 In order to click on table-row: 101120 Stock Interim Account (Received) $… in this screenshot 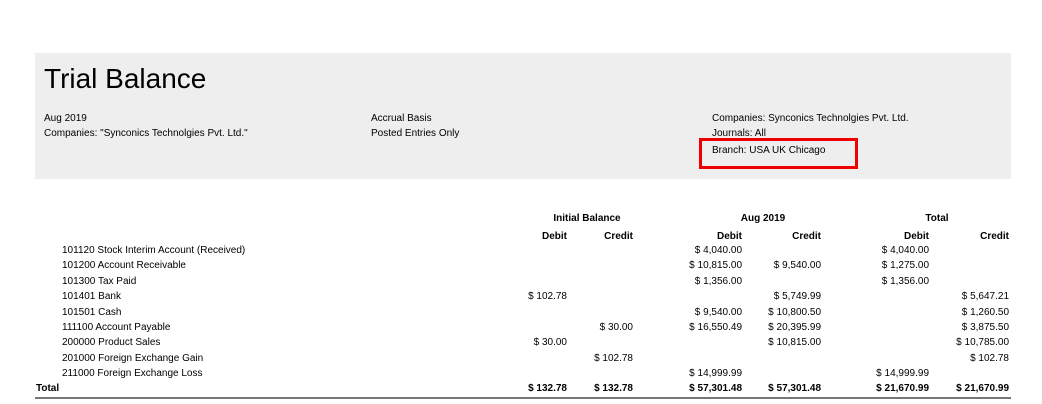, I will do `click(521, 250)`.